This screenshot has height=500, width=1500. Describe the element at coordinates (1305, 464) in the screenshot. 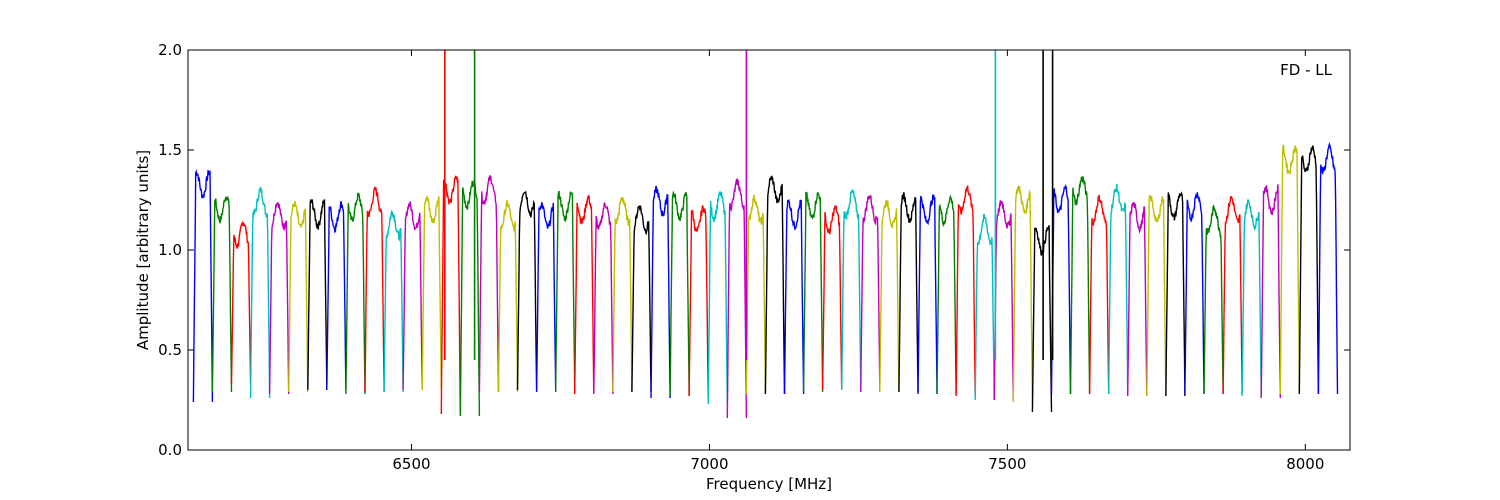

I see `x-tick-label-3: 8000` at that location.